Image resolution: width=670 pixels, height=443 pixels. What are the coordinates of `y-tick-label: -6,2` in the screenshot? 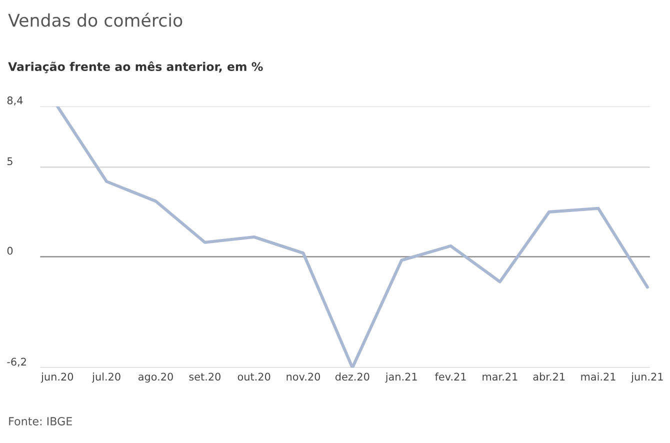 It's located at (16, 362).